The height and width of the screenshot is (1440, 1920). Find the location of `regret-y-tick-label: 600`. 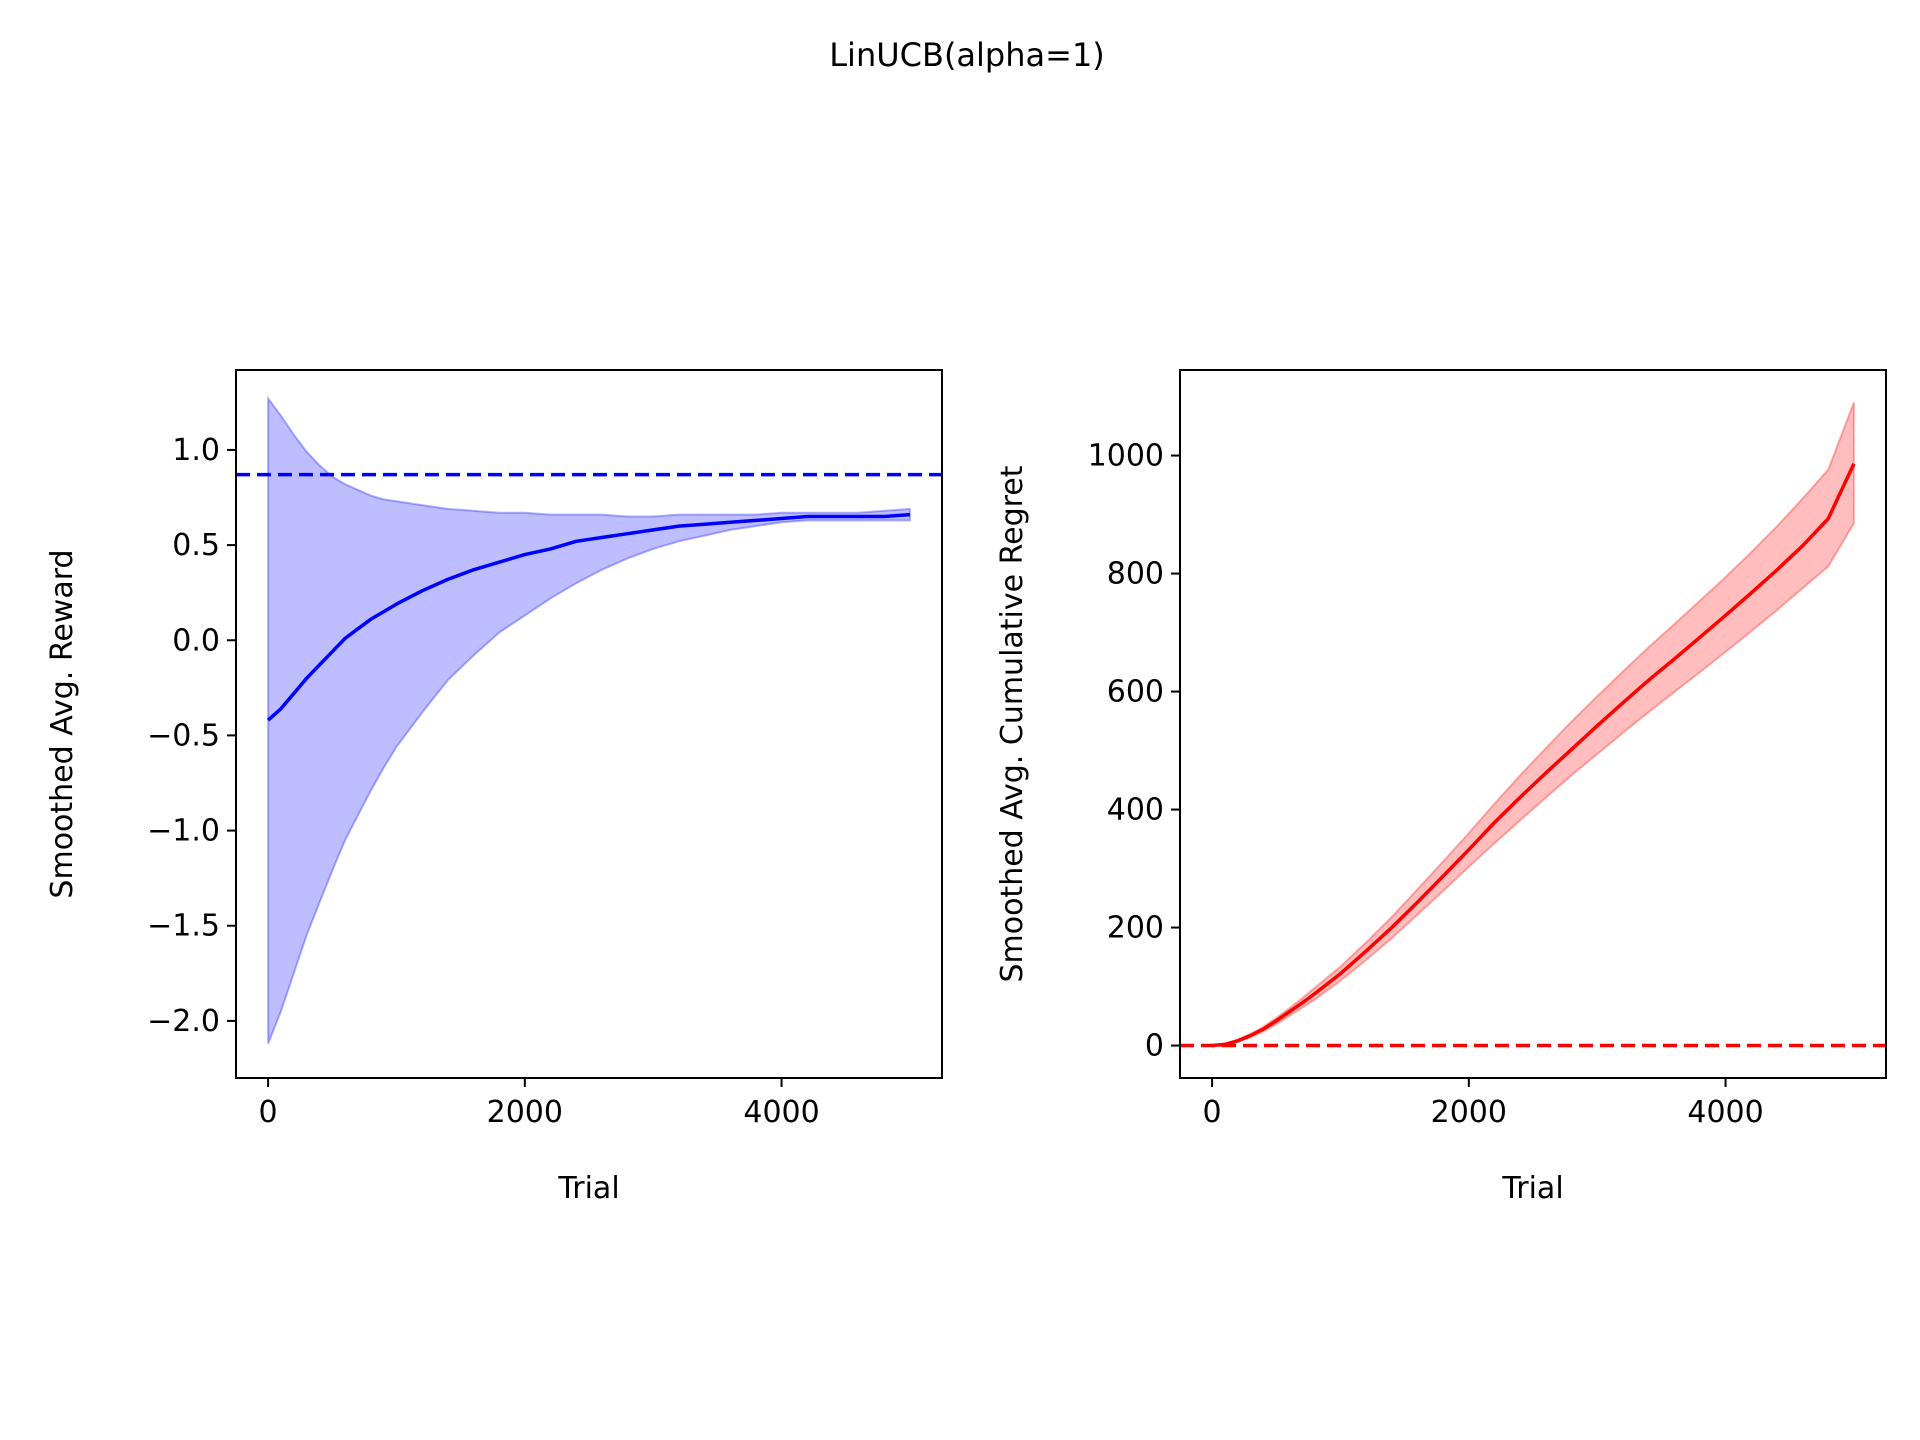

regret-y-tick-label: 600 is located at coordinates (1135, 692).